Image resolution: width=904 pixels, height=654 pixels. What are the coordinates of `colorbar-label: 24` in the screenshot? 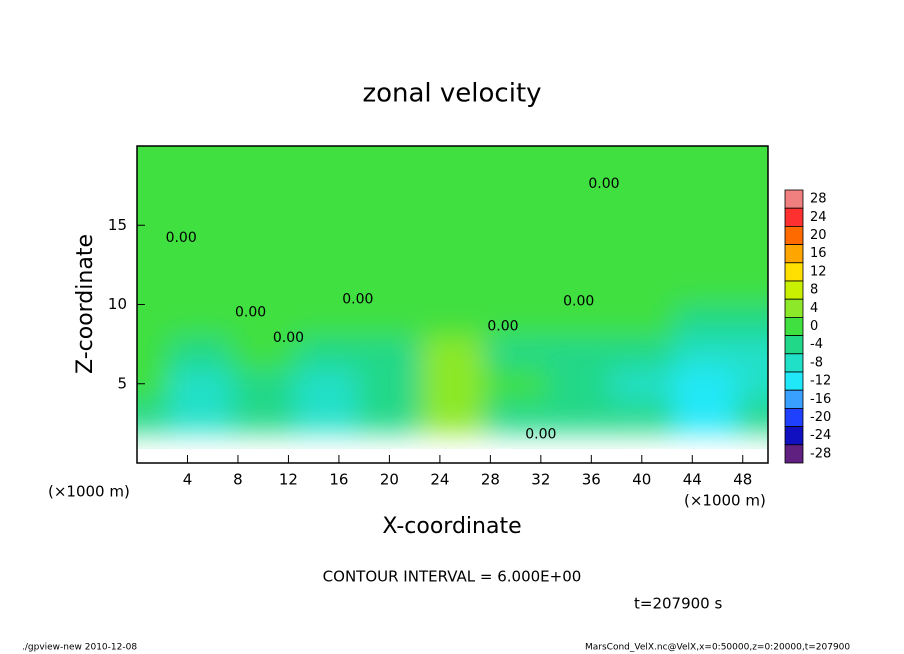 It's located at (818, 217).